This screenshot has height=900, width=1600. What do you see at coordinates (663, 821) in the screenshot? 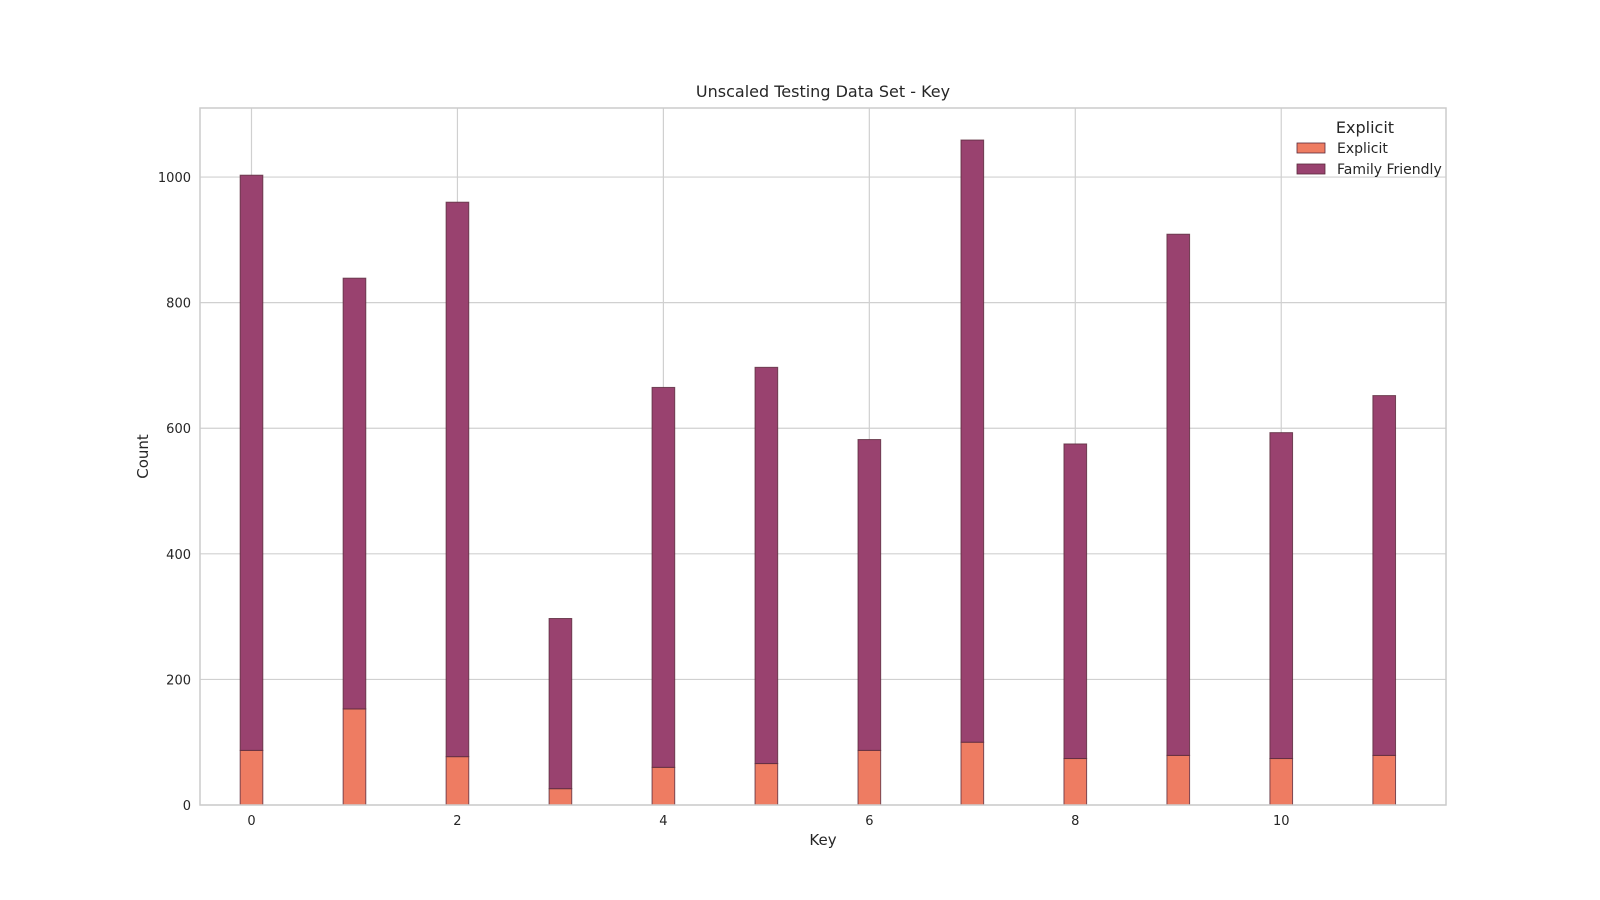
I see `x-tick-label: 4` at bounding box center [663, 821].